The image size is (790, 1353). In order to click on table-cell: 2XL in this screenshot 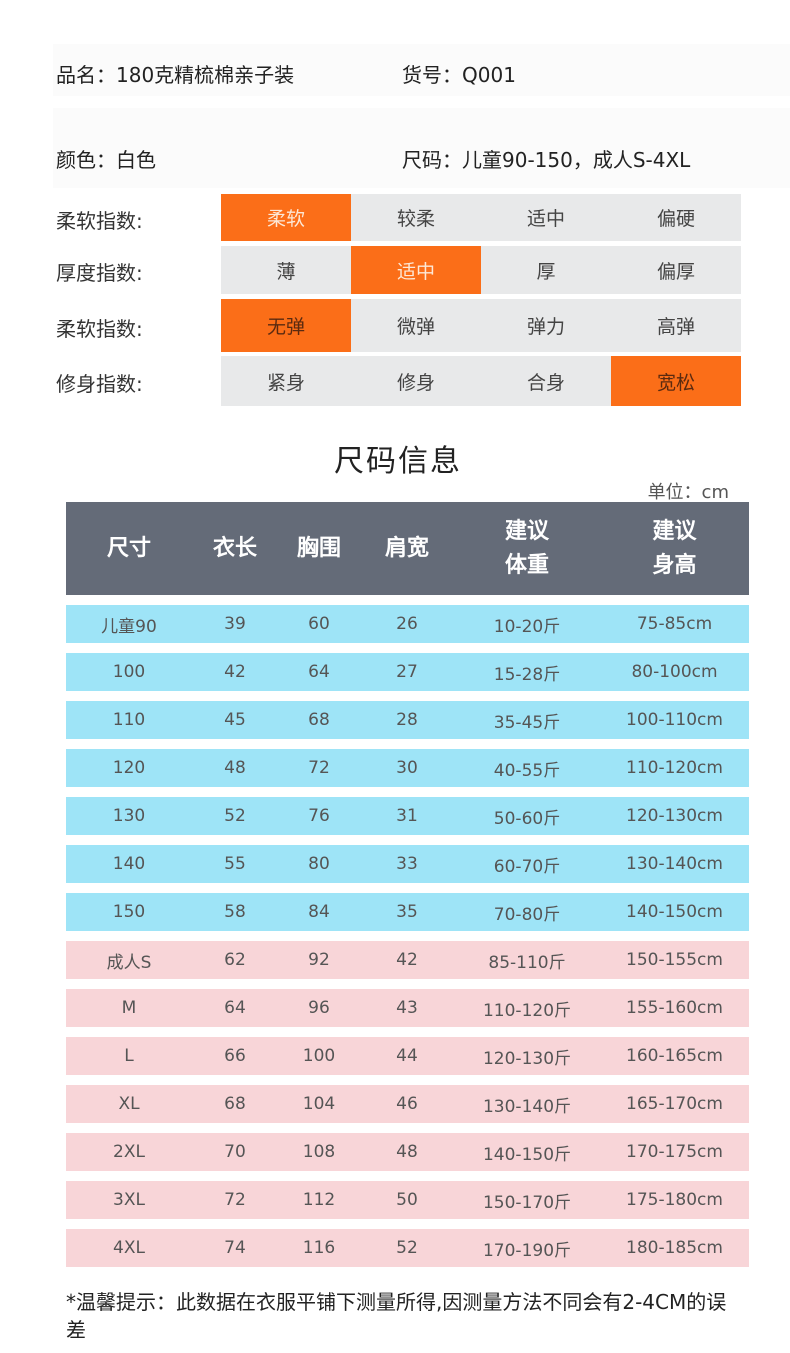, I will do `click(129, 1152)`.